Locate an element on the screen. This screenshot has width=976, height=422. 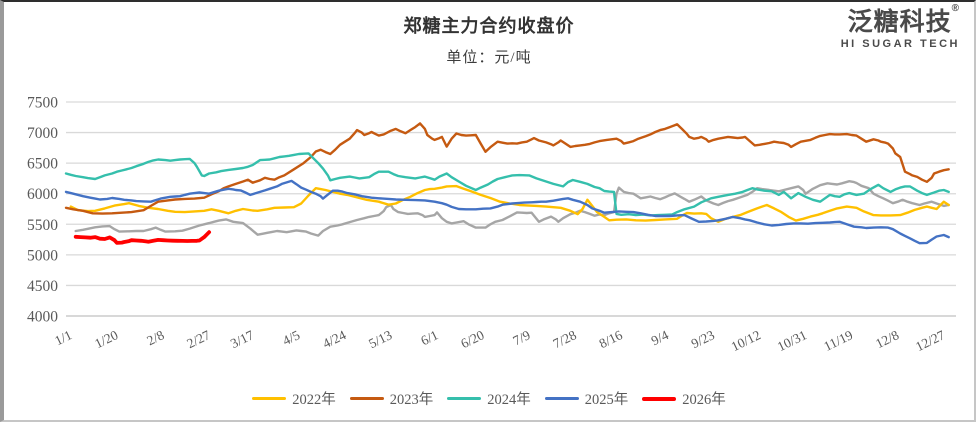
x-axis-label-4/24: 4/24 is located at coordinates (334, 339).